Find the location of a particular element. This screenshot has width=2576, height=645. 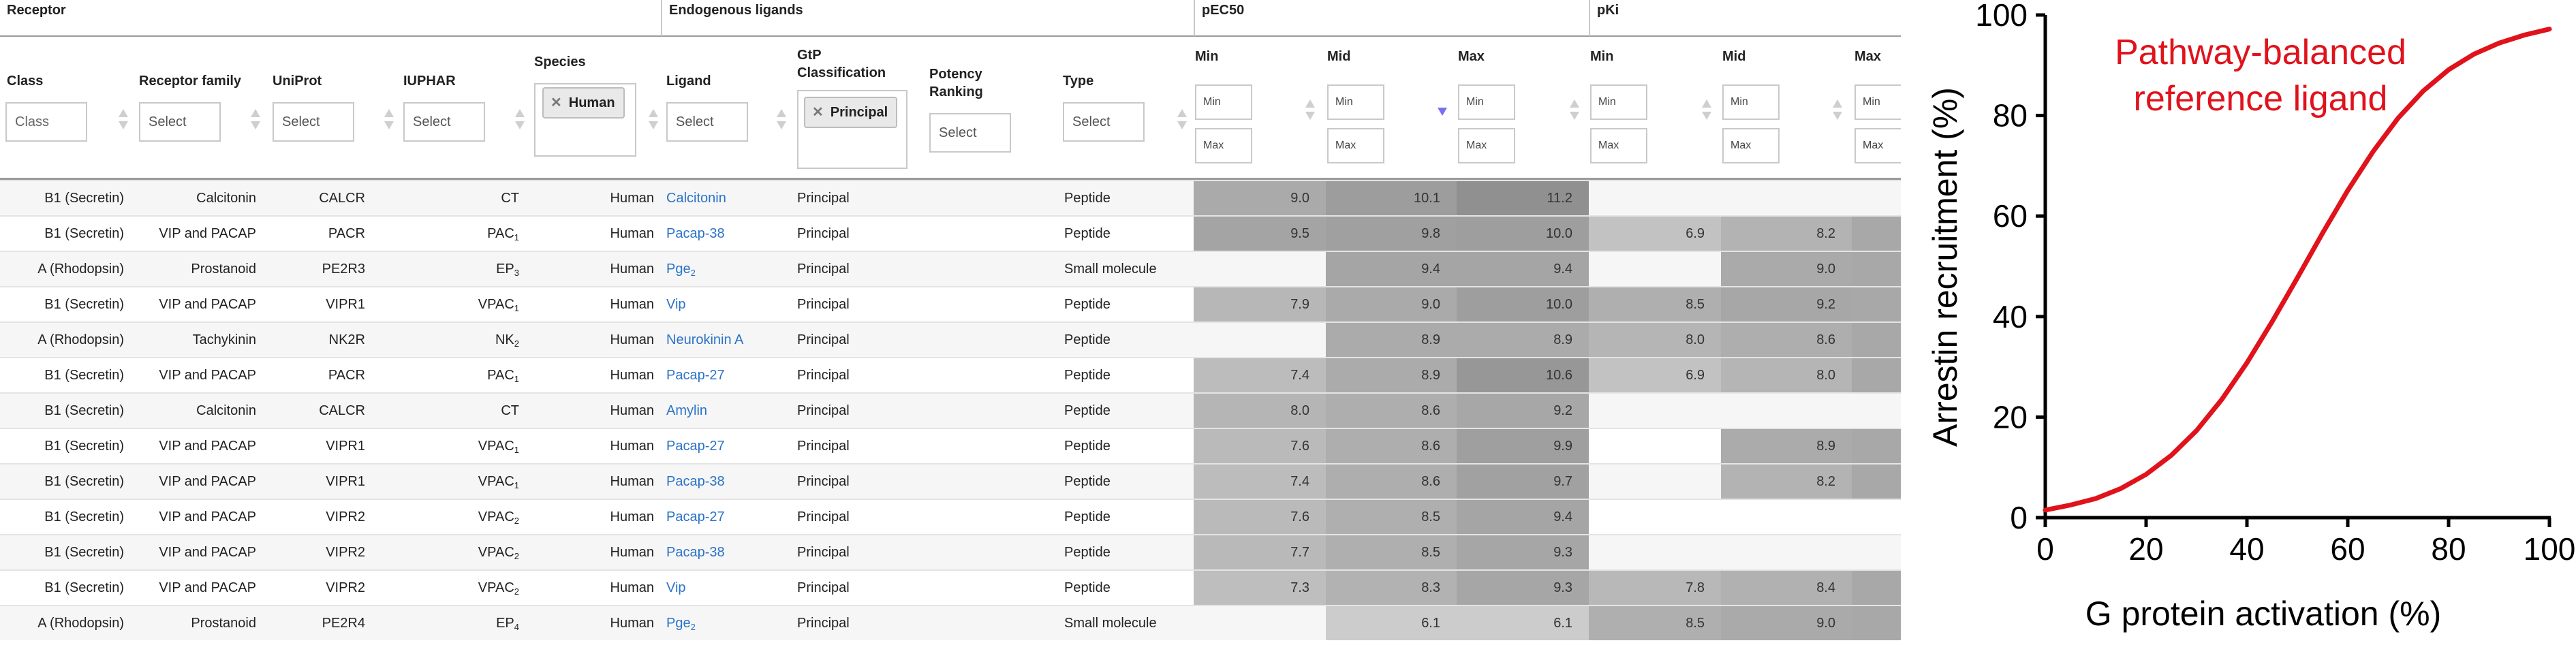

cell-type: Peptide is located at coordinates (1125, 446).